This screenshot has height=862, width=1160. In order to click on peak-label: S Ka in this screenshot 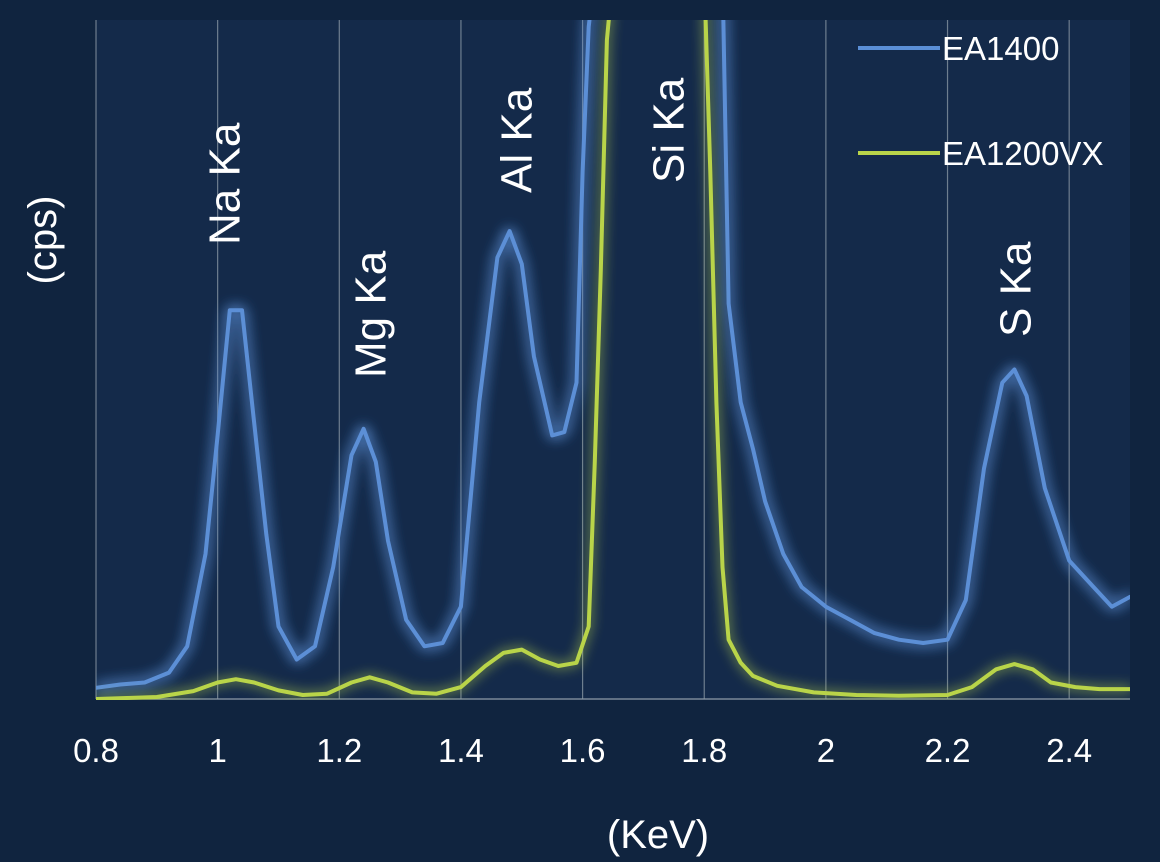, I will do `click(1015, 289)`.